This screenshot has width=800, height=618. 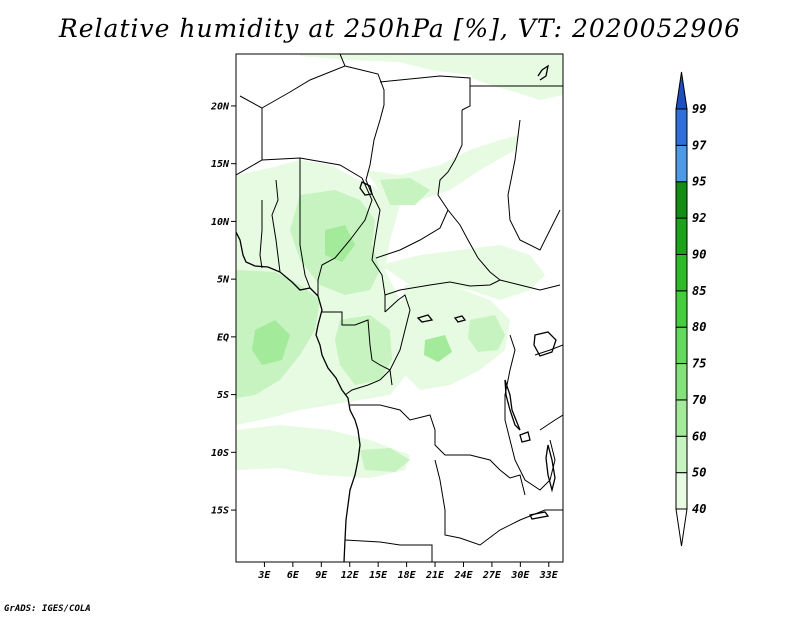 I want to click on colorbar-lower-extension, so click(x=681, y=527).